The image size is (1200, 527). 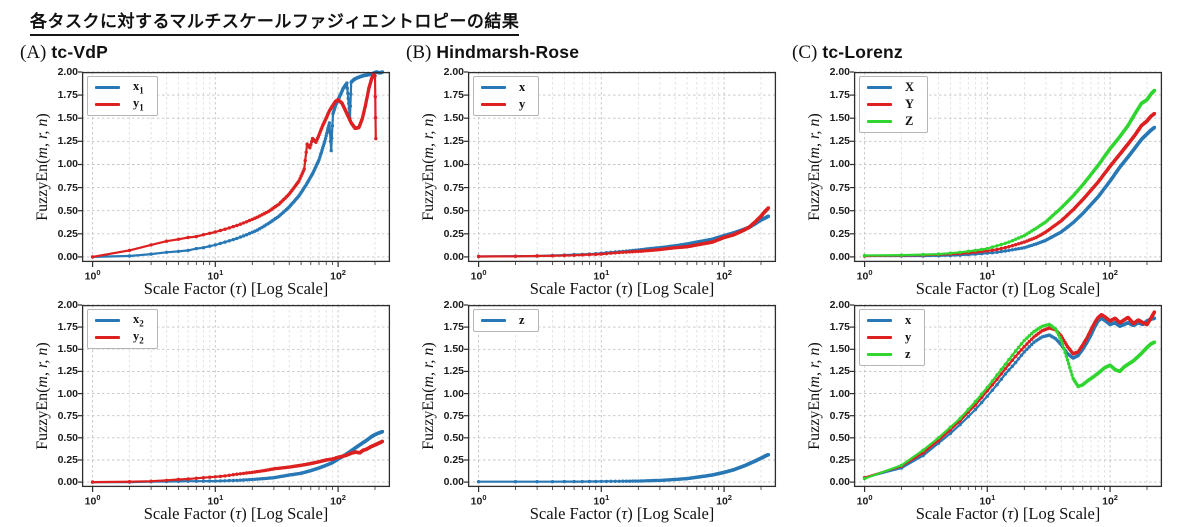 I want to click on legend-item: X, so click(x=890, y=87).